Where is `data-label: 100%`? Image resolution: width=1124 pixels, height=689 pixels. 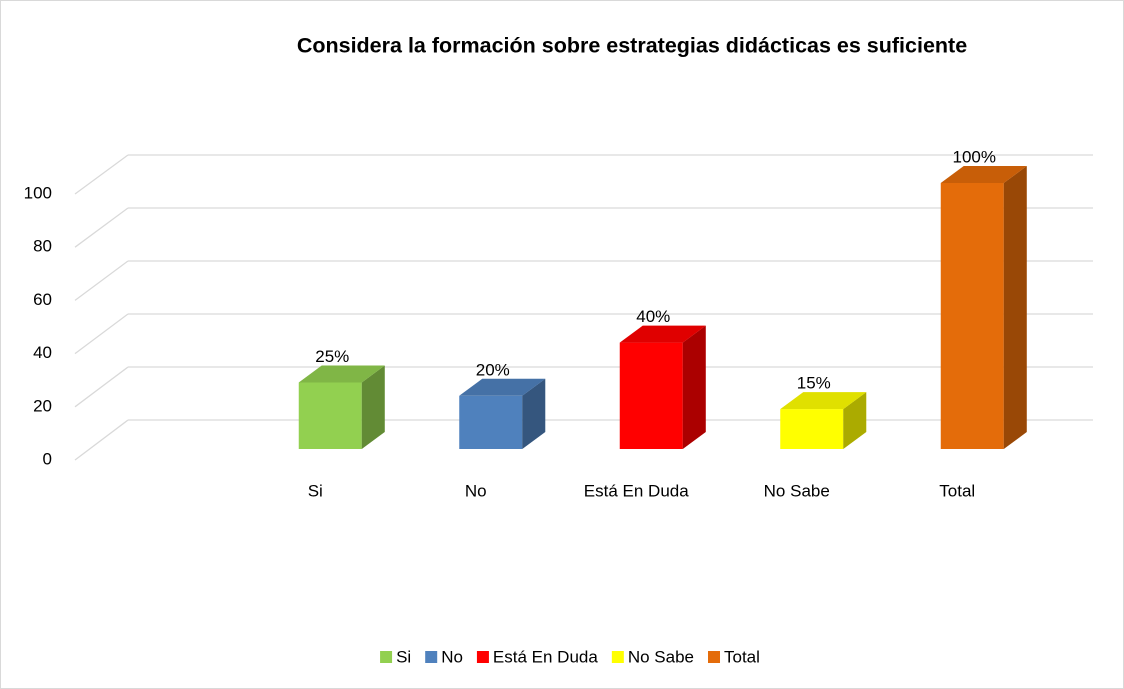 data-label: 100% is located at coordinates (974, 156).